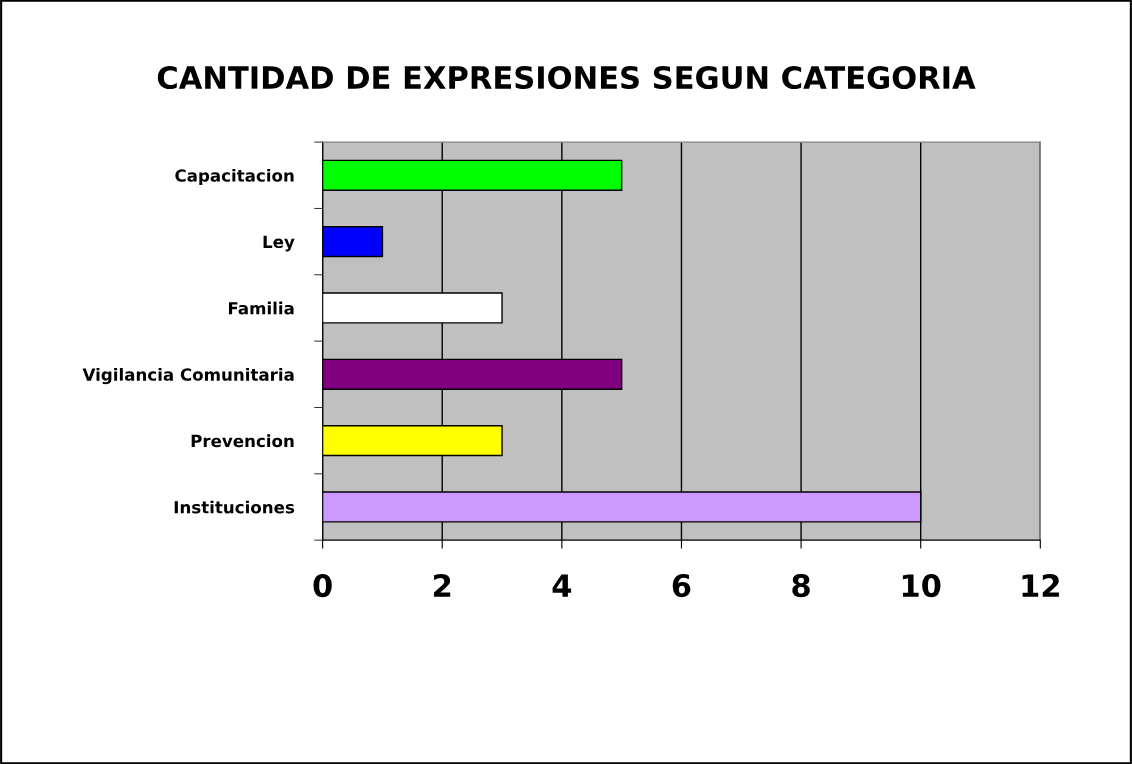  Describe the element at coordinates (188, 376) in the screenshot. I see `y-tick-label: Vigilancia Comunitaria` at that location.